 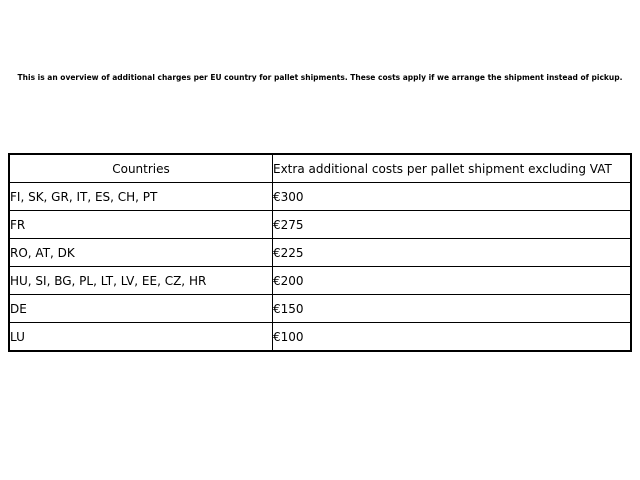 I want to click on table-row: HU, SI, BG, PL, LT, LV, EE, CZ, HR €200, so click(x=320, y=280).